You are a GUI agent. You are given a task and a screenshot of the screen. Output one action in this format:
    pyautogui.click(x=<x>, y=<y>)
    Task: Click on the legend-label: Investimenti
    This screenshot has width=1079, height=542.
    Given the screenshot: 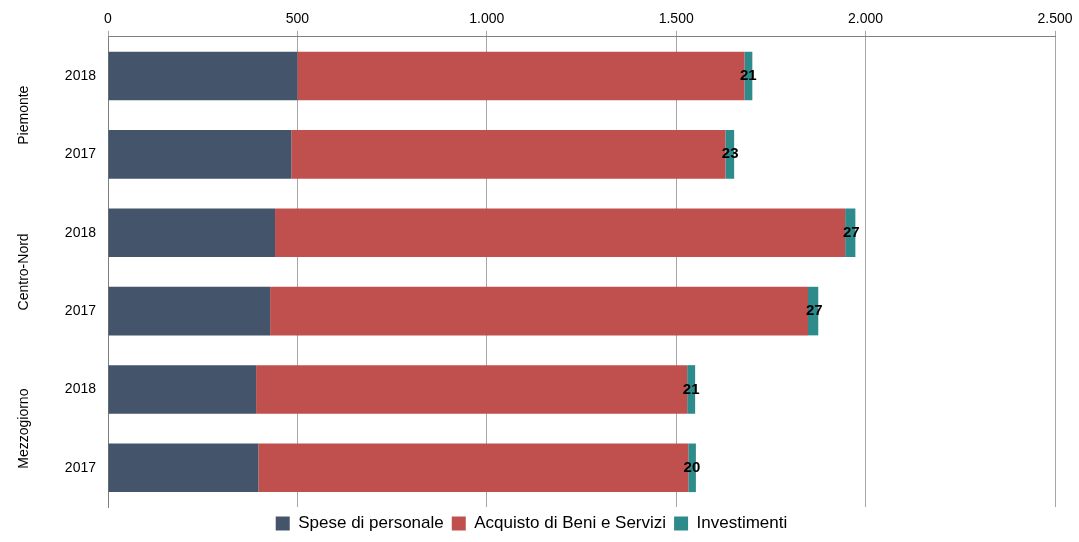 What is the action you would take?
    pyautogui.click(x=742, y=523)
    